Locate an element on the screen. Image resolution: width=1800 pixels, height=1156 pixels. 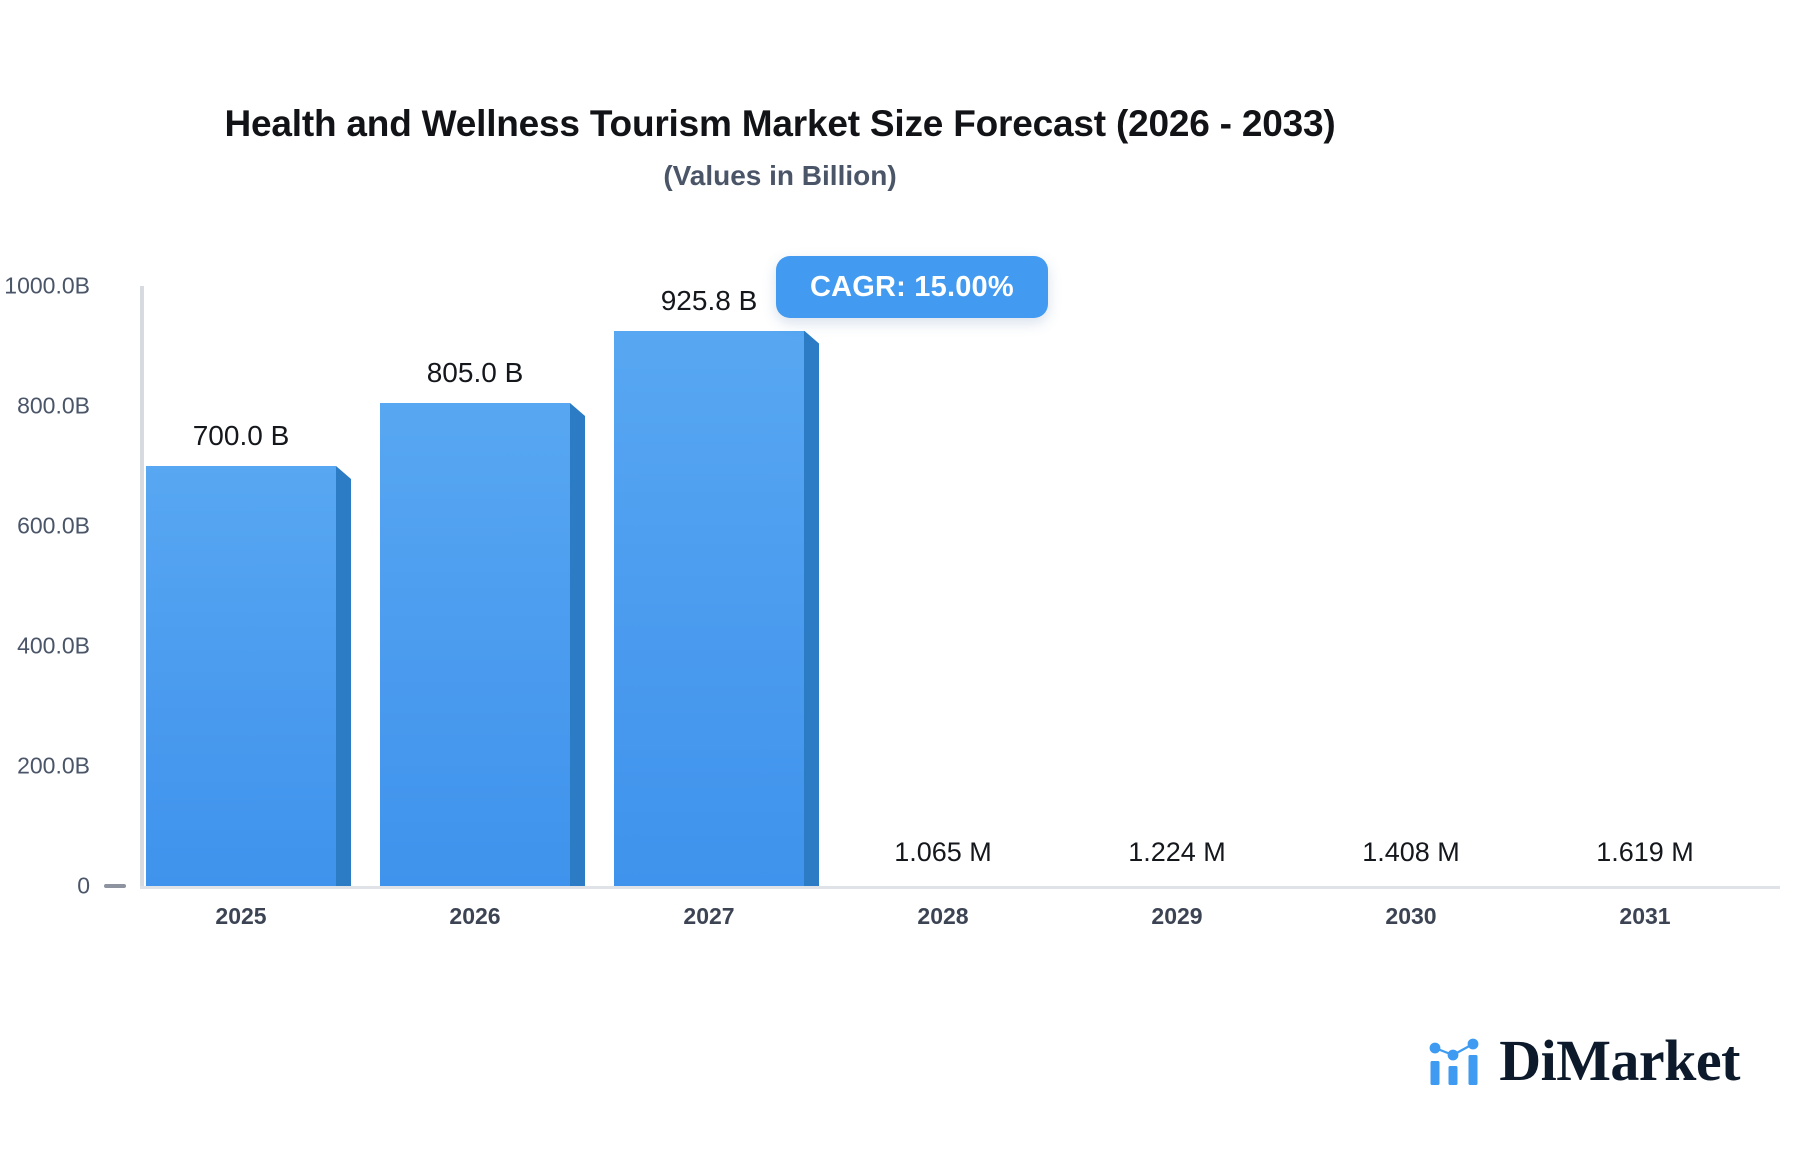
logo-wordmark: DiMarket is located at coordinates (1619, 1060).